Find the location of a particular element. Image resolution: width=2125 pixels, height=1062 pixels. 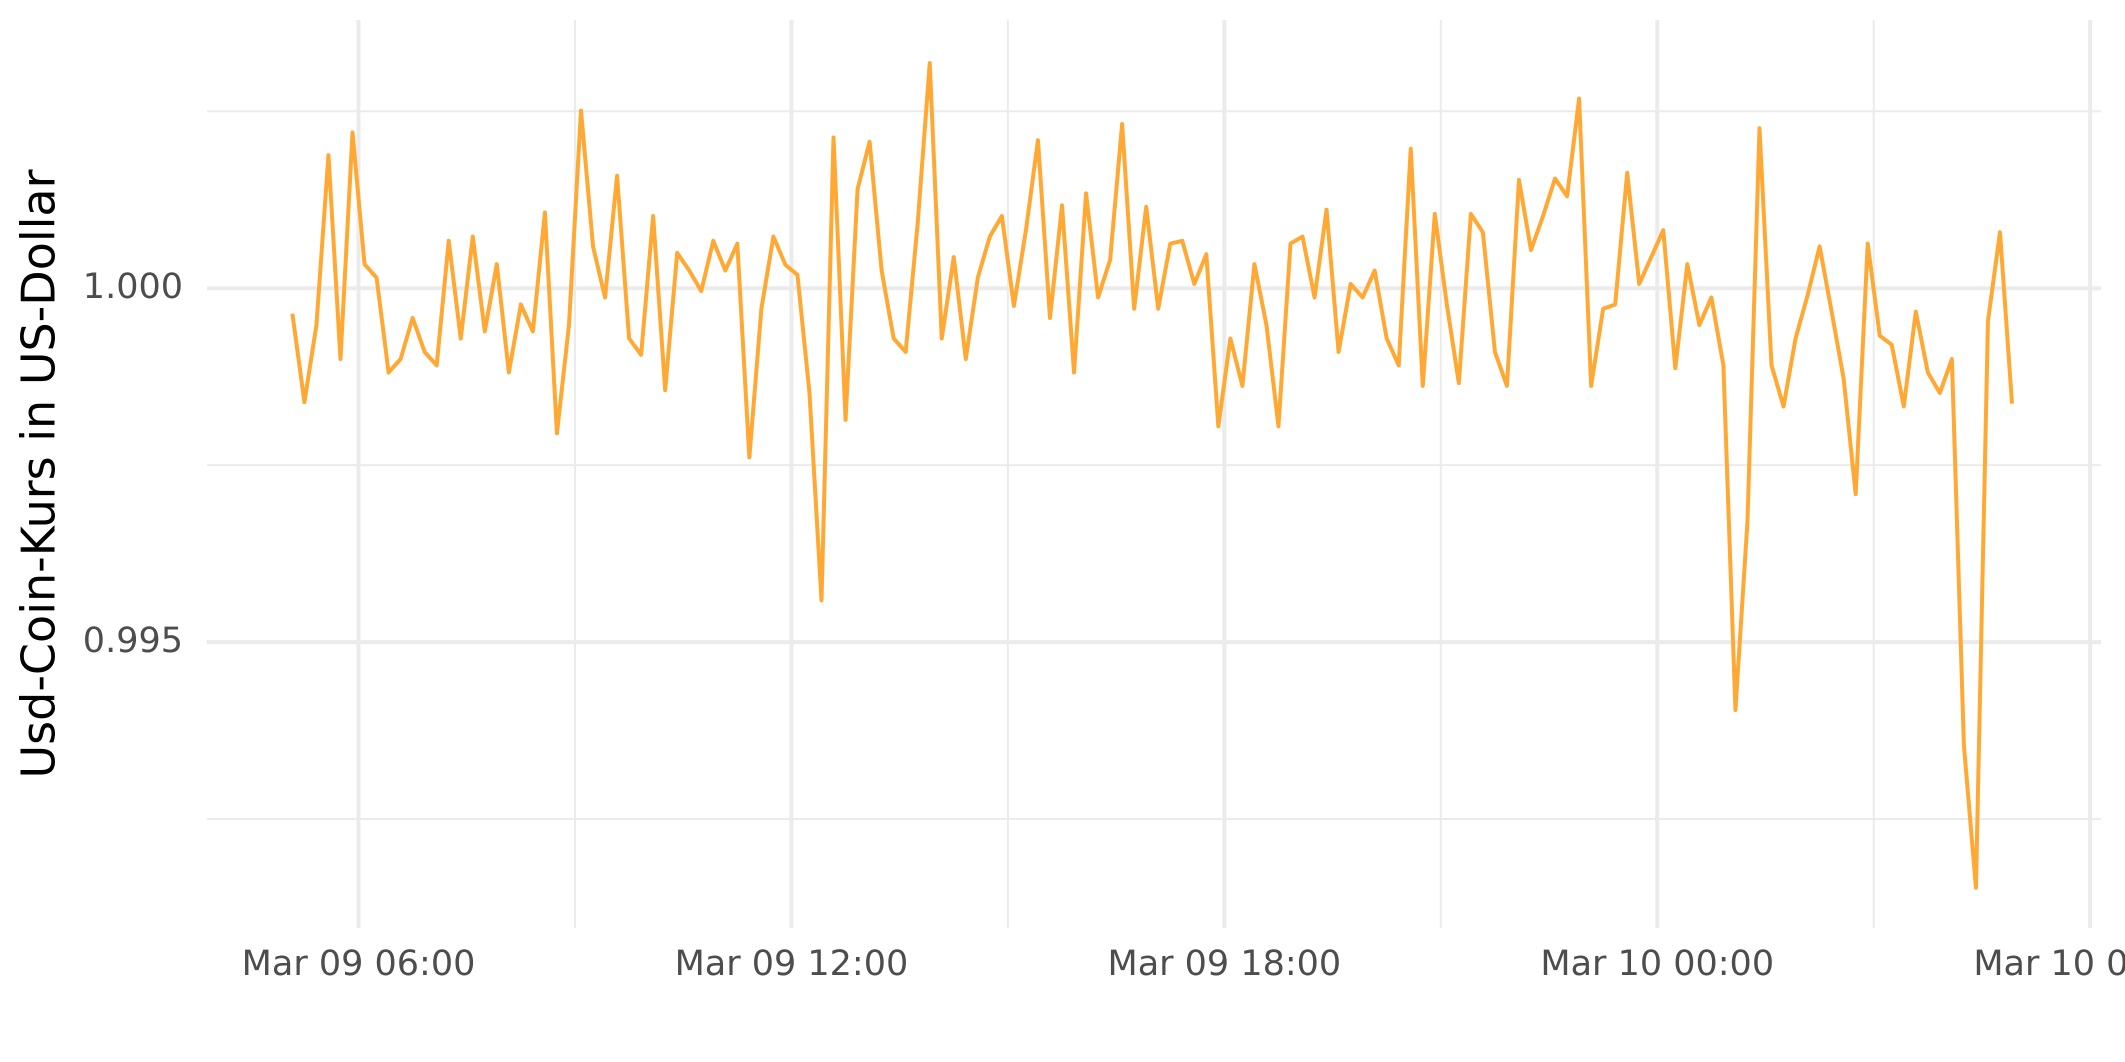

x-tick-label: Mar 10 06:00 is located at coordinates (2049, 964).